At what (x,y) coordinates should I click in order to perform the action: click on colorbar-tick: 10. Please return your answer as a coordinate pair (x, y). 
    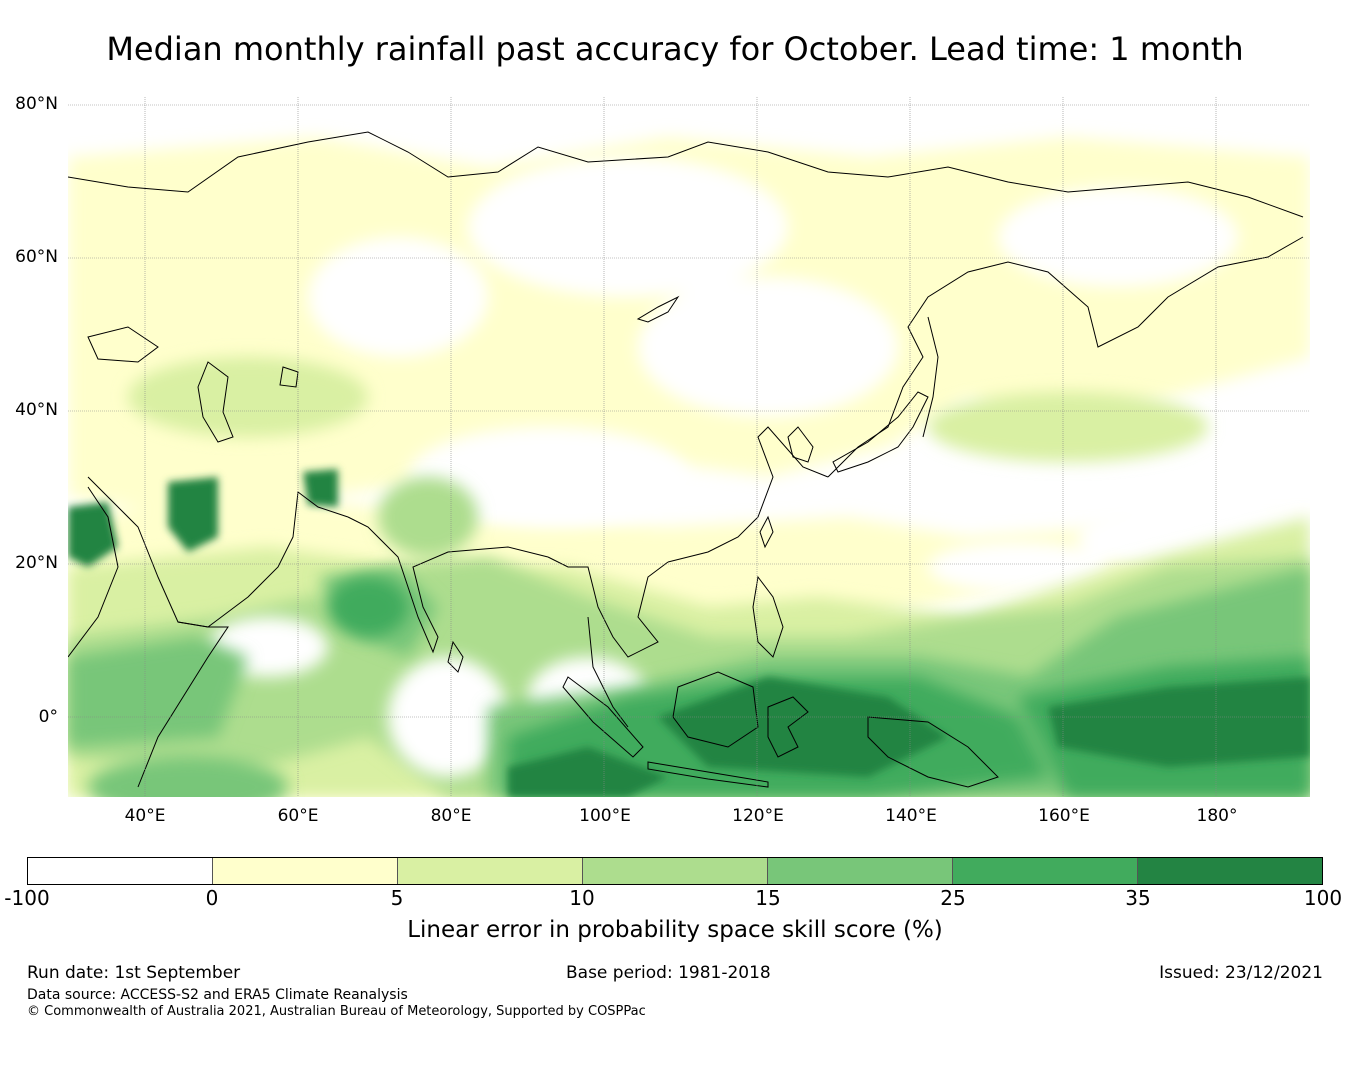
    Looking at the image, I should click on (582, 898).